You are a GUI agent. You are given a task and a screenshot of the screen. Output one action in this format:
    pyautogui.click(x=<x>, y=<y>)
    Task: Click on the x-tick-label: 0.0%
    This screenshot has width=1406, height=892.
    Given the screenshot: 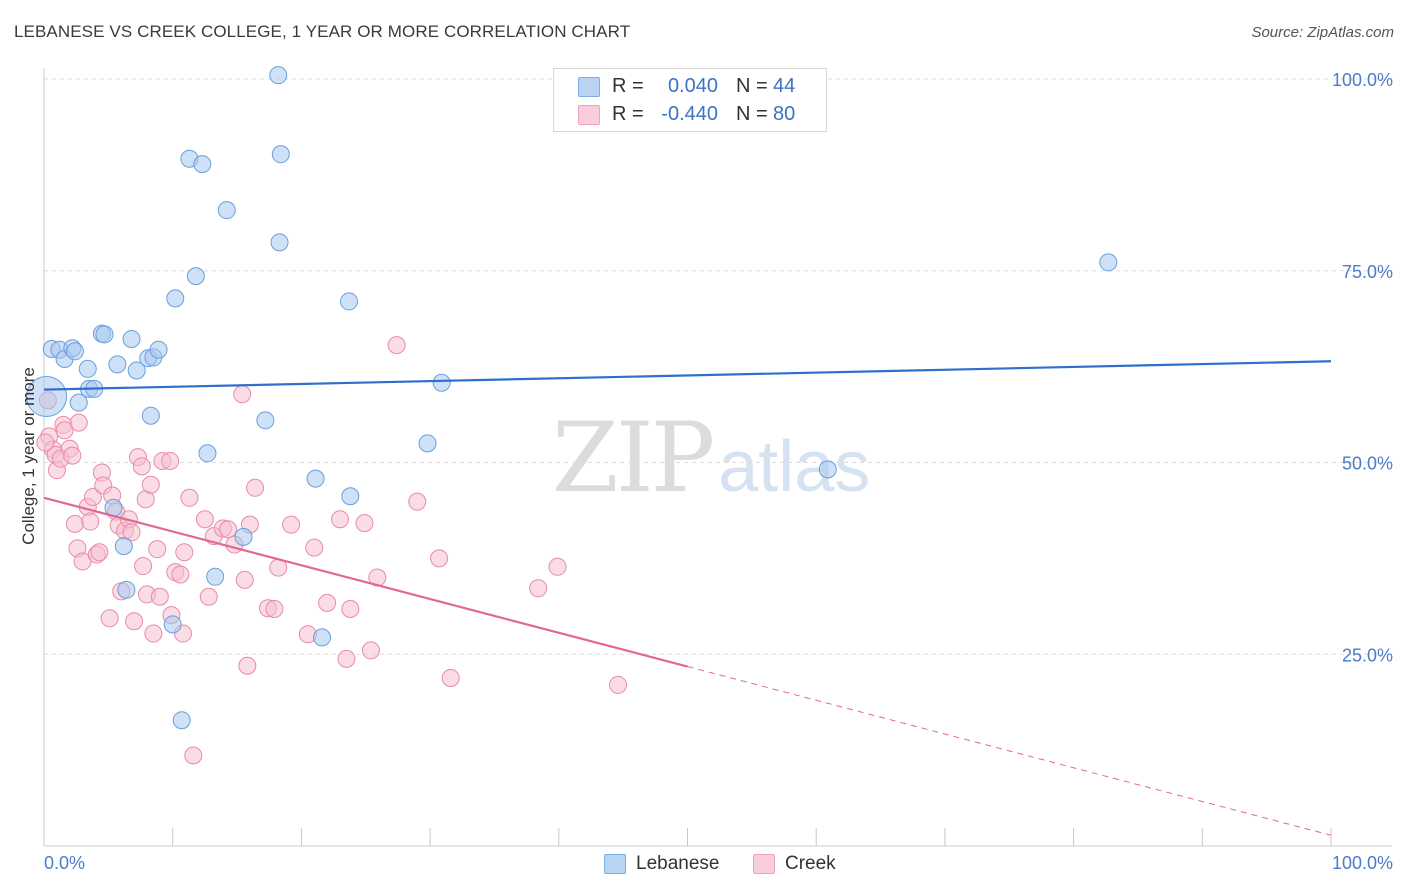 What is the action you would take?
    pyautogui.click(x=64, y=863)
    